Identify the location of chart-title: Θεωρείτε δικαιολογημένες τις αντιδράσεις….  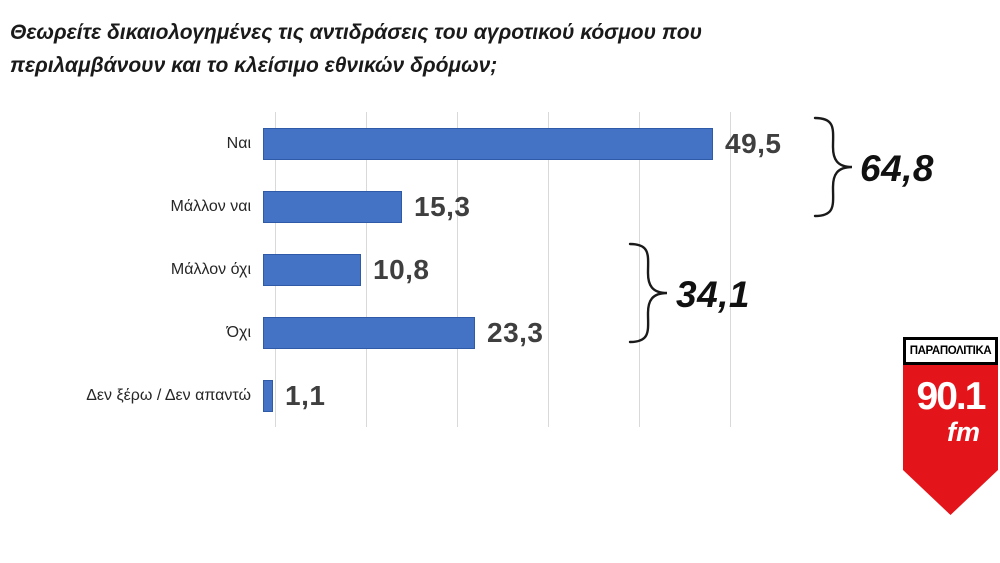
(356, 49).